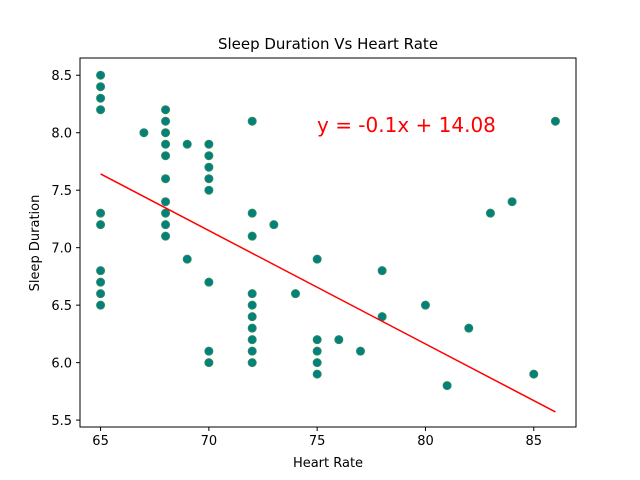 The height and width of the screenshot is (480, 640). Describe the element at coordinates (61, 134) in the screenshot. I see `y-tick-label: 8.0` at that location.